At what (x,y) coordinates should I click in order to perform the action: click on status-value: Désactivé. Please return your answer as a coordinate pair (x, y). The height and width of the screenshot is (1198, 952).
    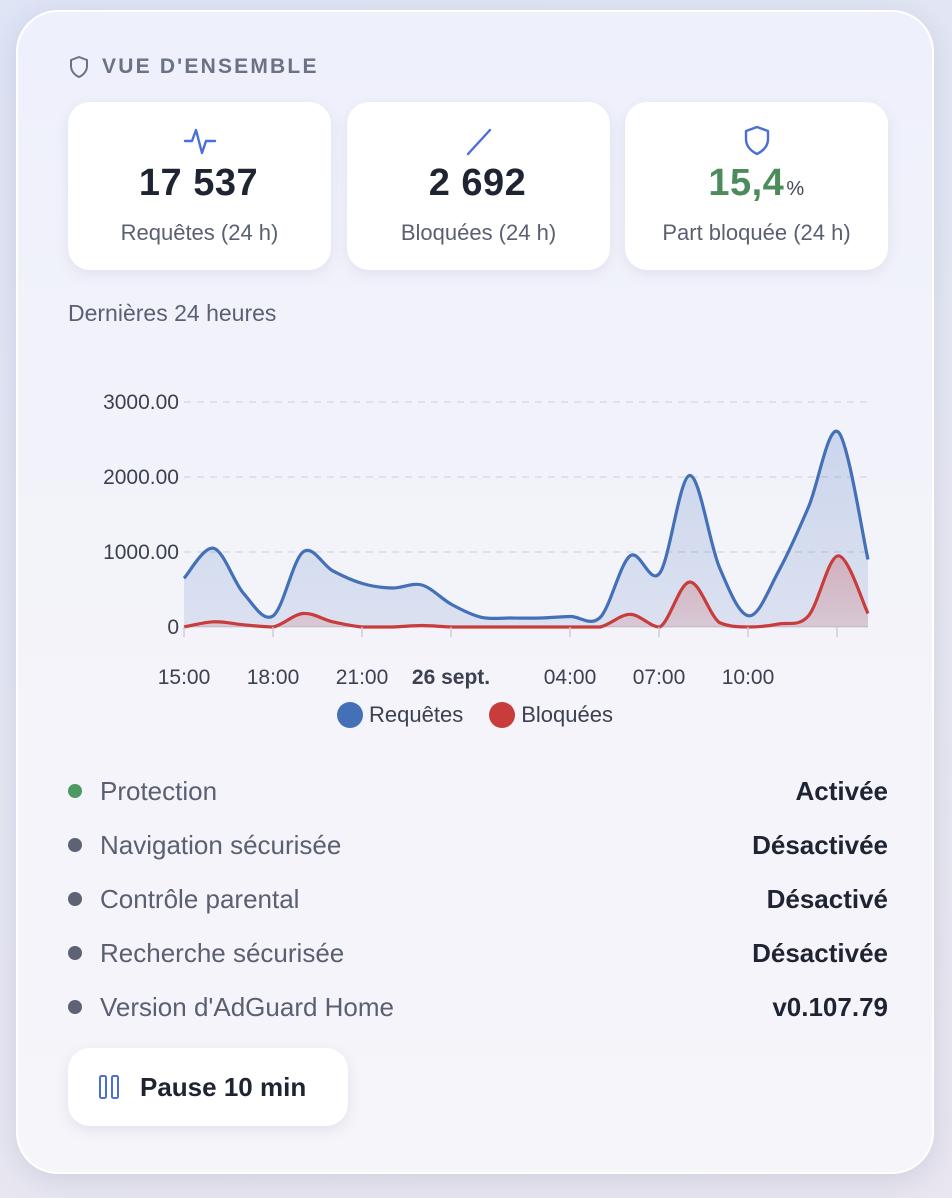
    Looking at the image, I should click on (827, 898).